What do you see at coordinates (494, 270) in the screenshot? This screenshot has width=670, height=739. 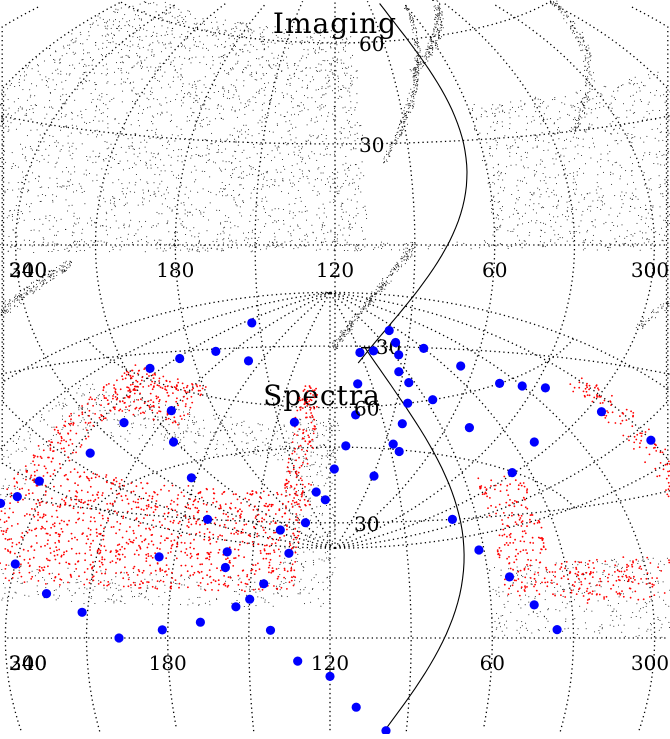 I see `lon-tick-label: 60` at bounding box center [494, 270].